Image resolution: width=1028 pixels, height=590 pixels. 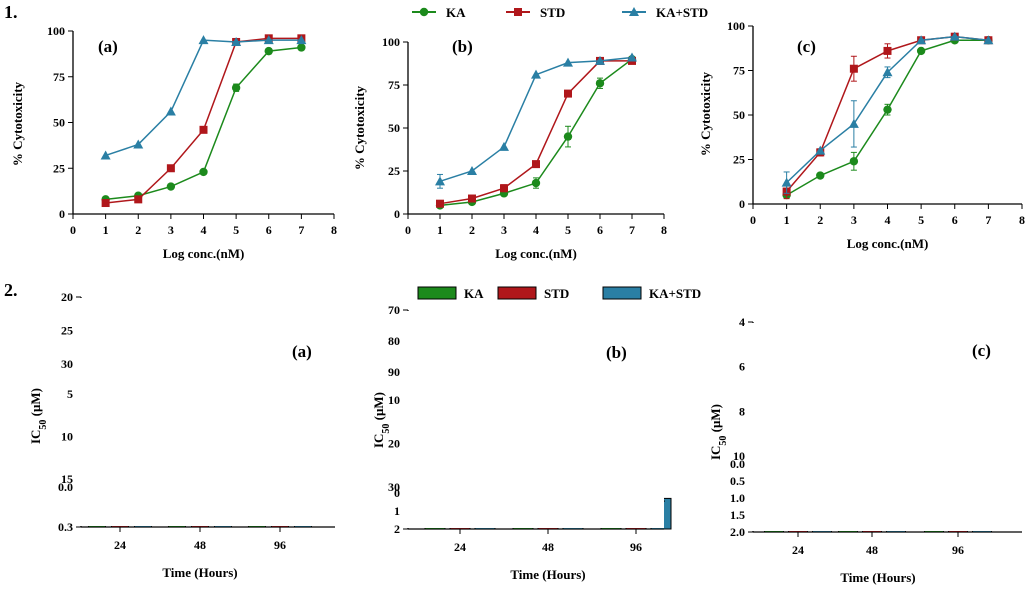 What do you see at coordinates (462, 46) in the screenshot?
I see `panel-label: (b)` at bounding box center [462, 46].